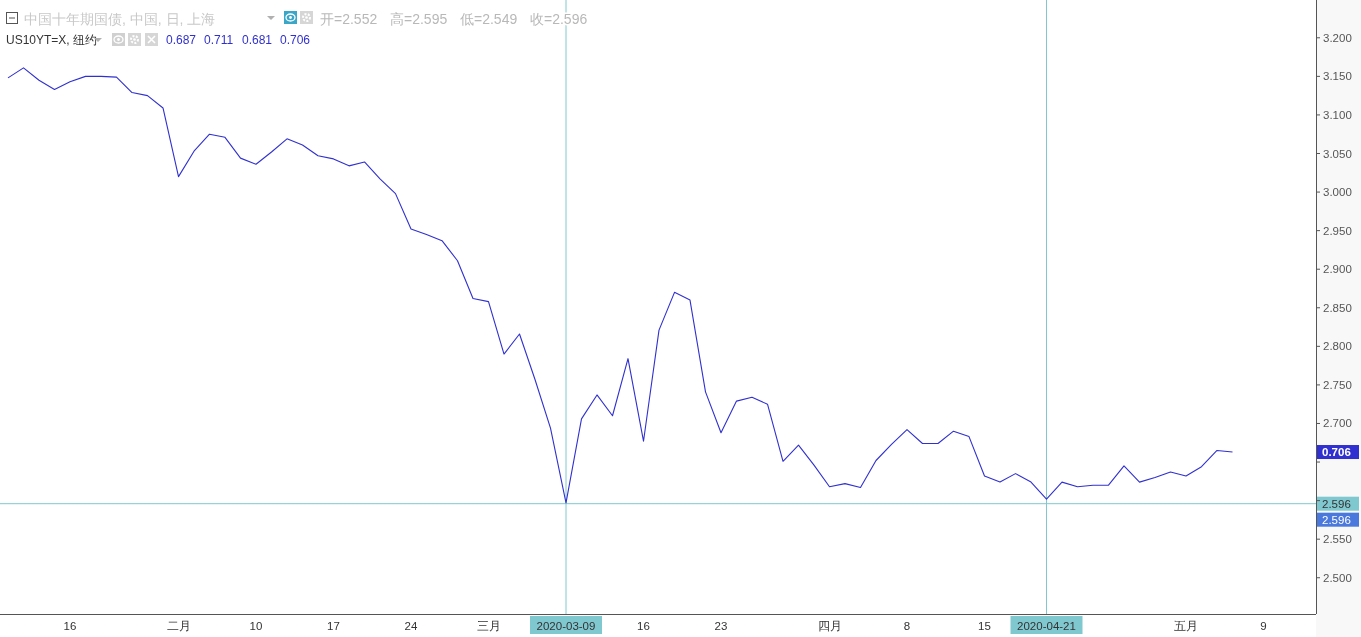  I want to click on x-tick-label: 五月, so click(1186, 626).